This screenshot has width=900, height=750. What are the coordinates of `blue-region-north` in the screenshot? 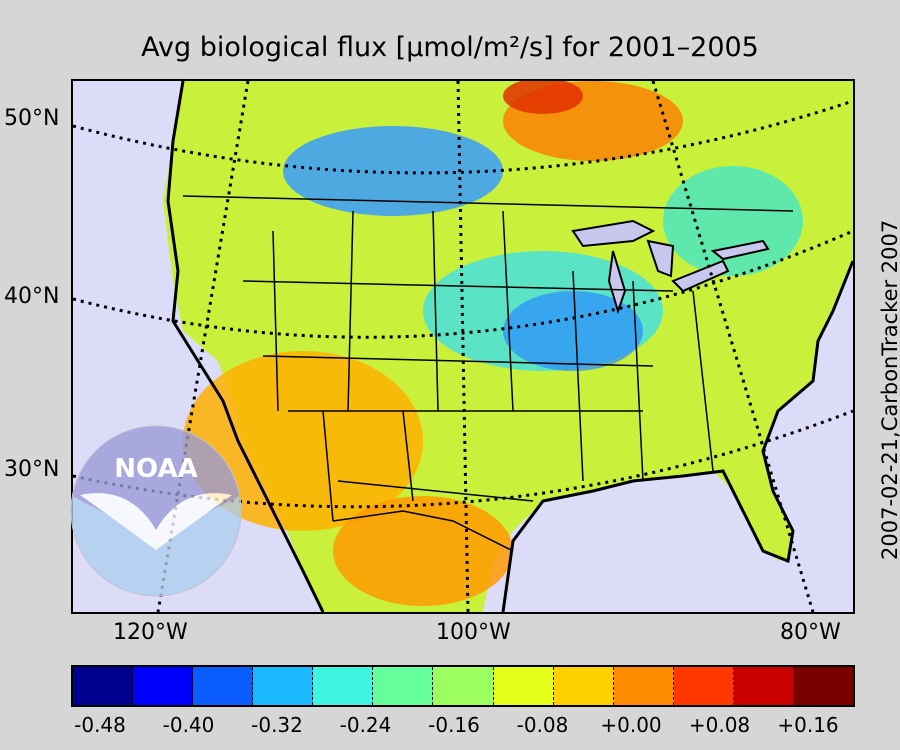 It's located at (393, 171).